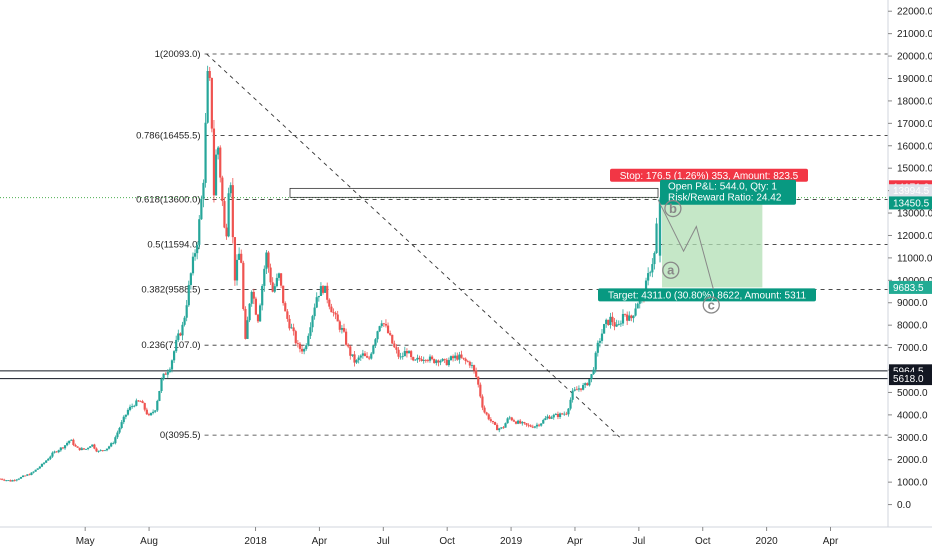 This screenshot has width=932, height=550. Describe the element at coordinates (511, 541) in the screenshot. I see `x-tick-label: 2019` at that location.